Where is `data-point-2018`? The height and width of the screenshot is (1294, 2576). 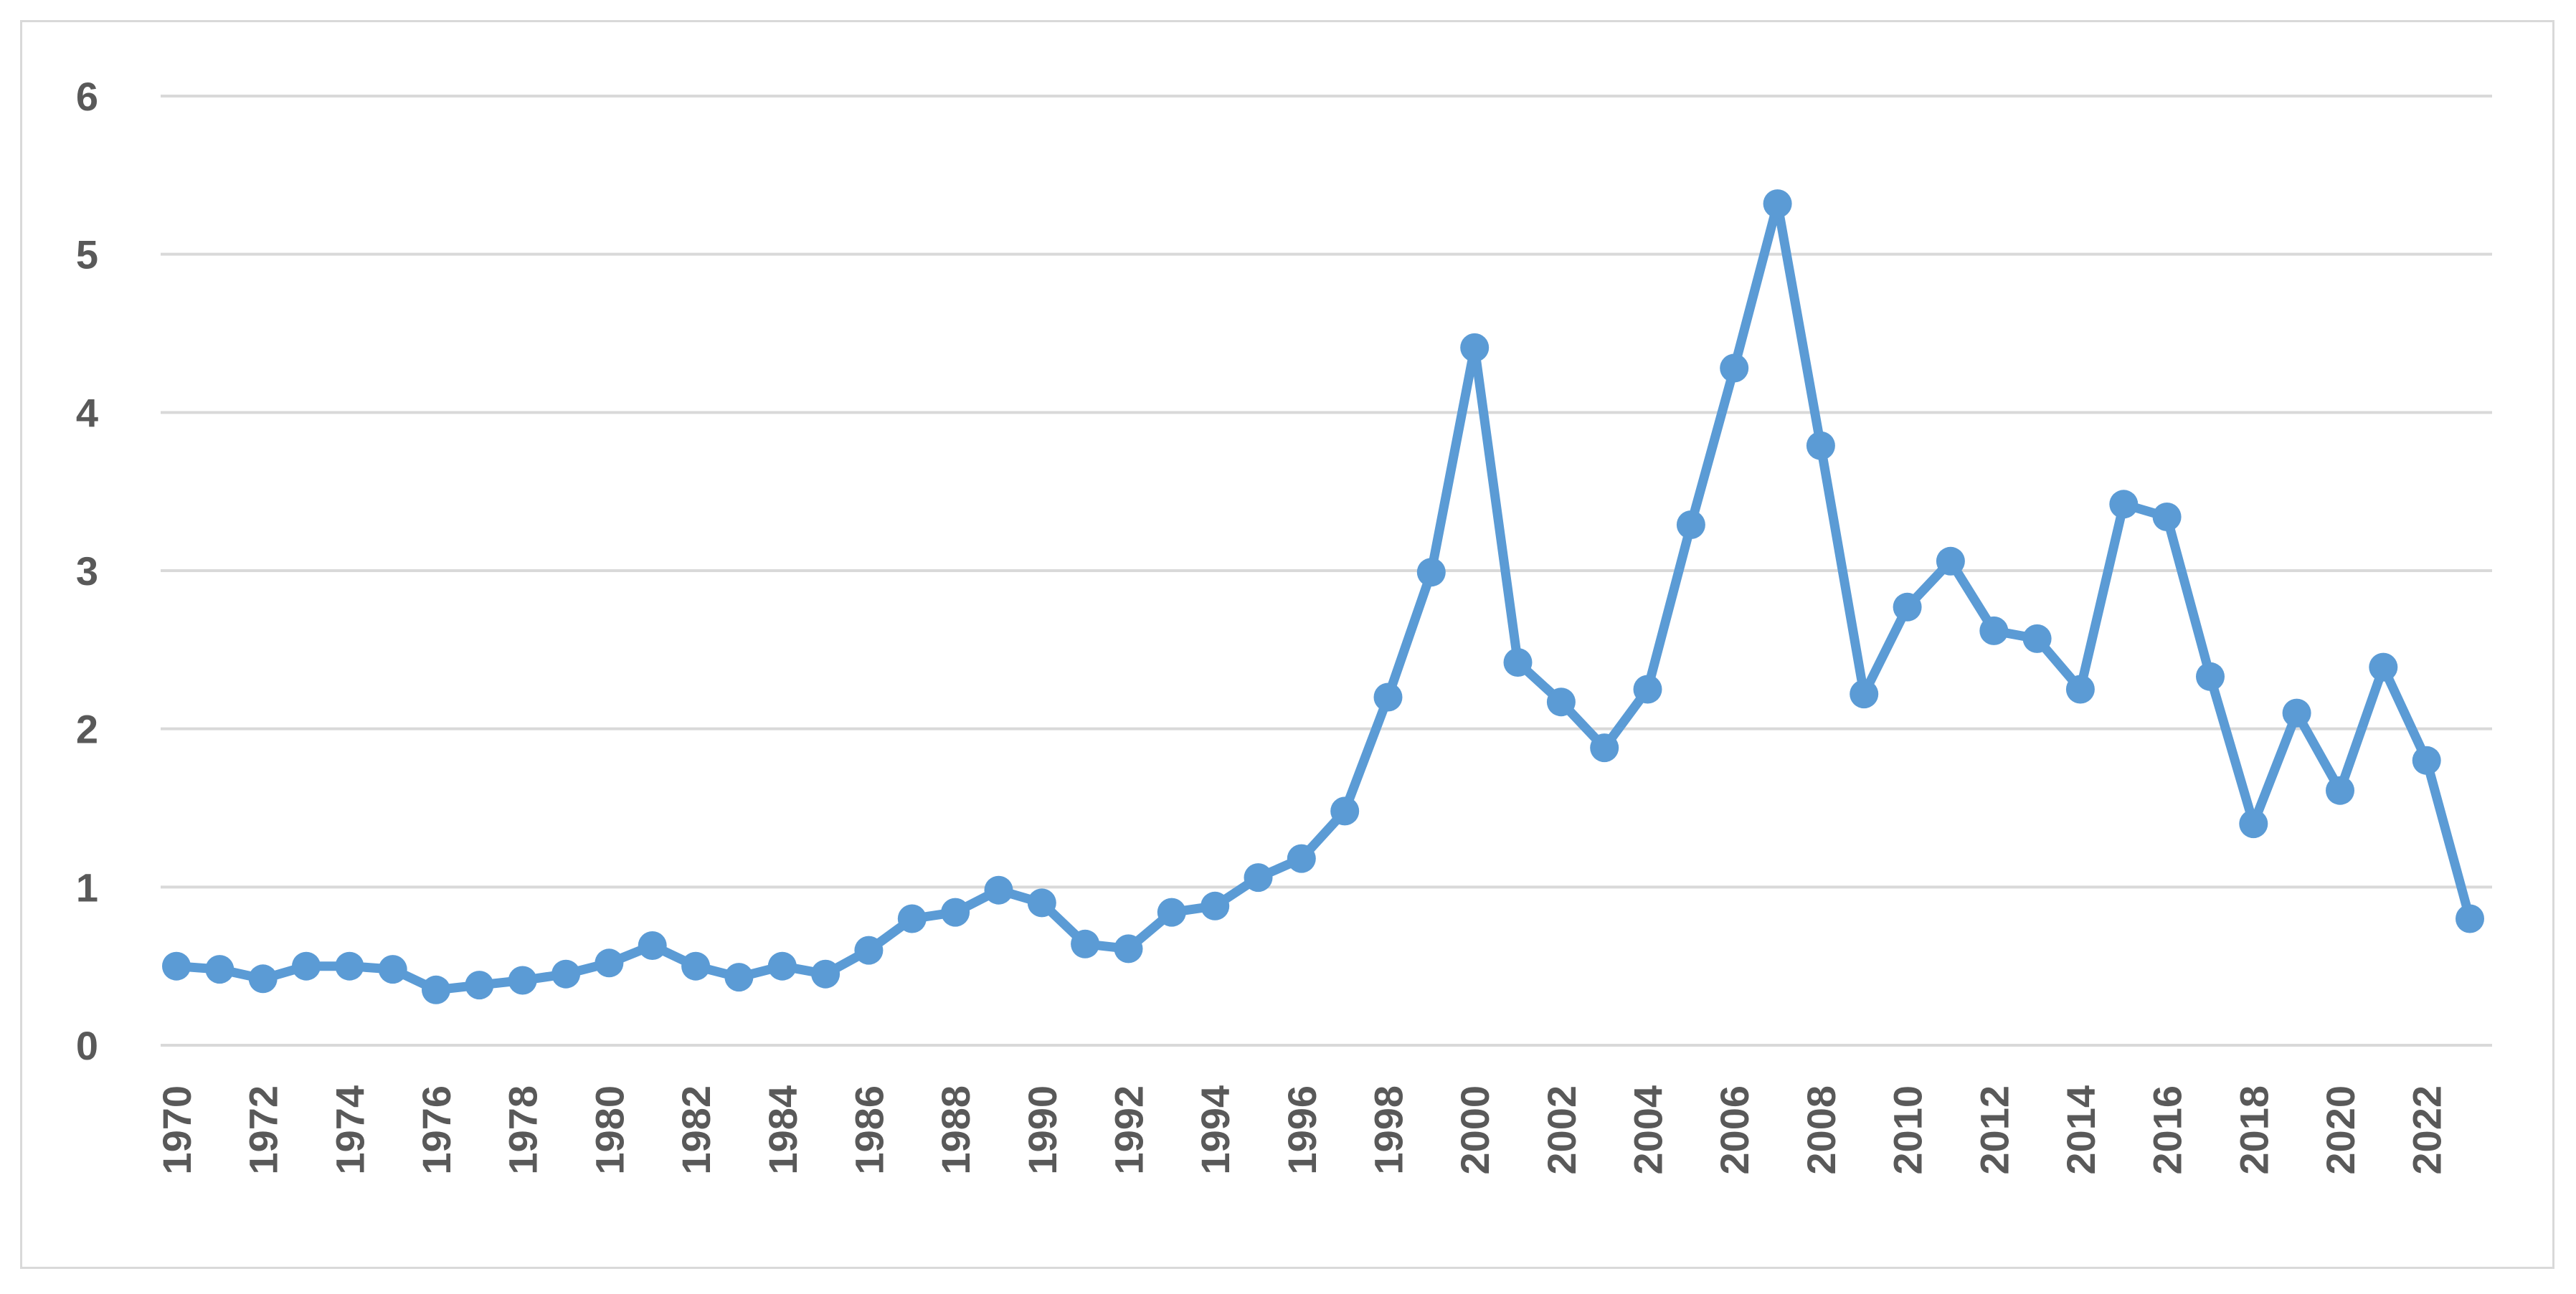
data-point-2018 is located at coordinates (2253, 824).